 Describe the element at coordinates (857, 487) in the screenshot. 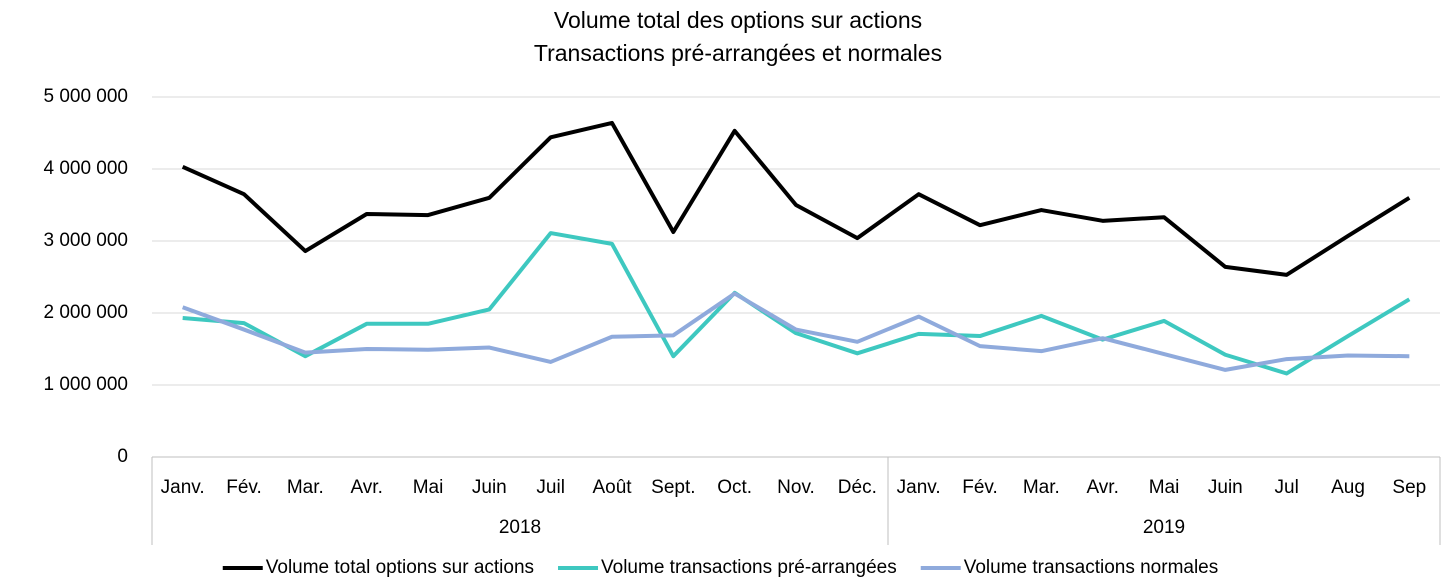

I see `x-tick-label: Déc.` at that location.